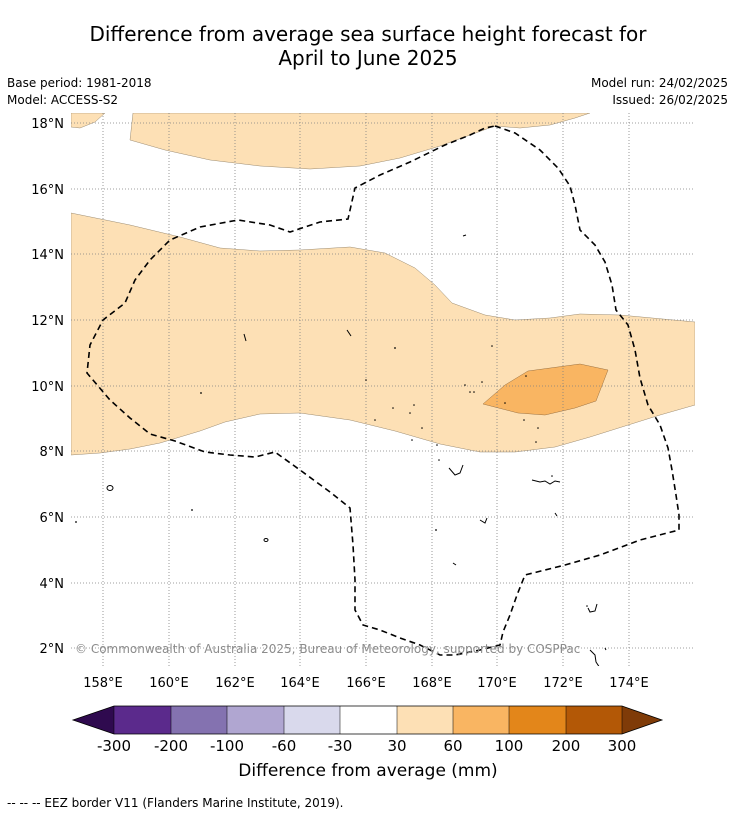 Image resolution: width=736 pixels, height=816 pixels. I want to click on lat-label: 10°N, so click(47, 387).